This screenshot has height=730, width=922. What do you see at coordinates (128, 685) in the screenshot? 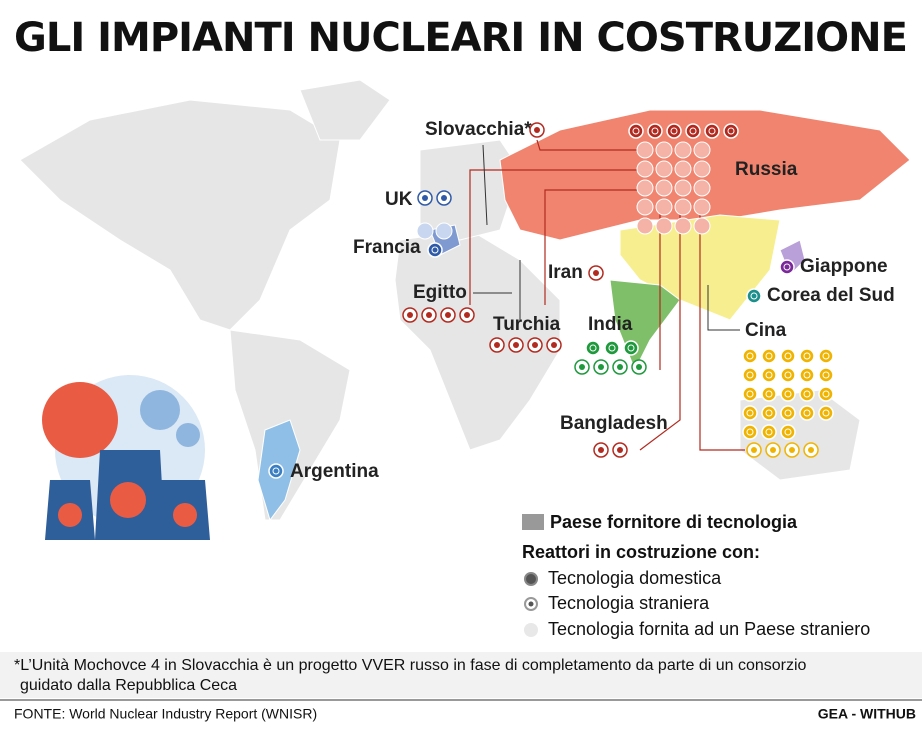
I see `footnote: guidato dalla Repubblica Ceca` at bounding box center [128, 685].